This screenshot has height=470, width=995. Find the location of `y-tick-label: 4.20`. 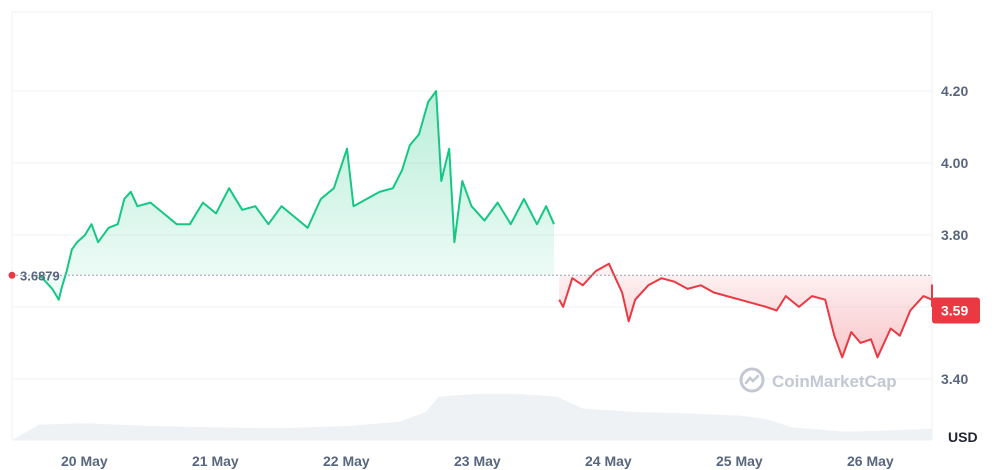

y-tick-label: 4.20 is located at coordinates (954, 91).